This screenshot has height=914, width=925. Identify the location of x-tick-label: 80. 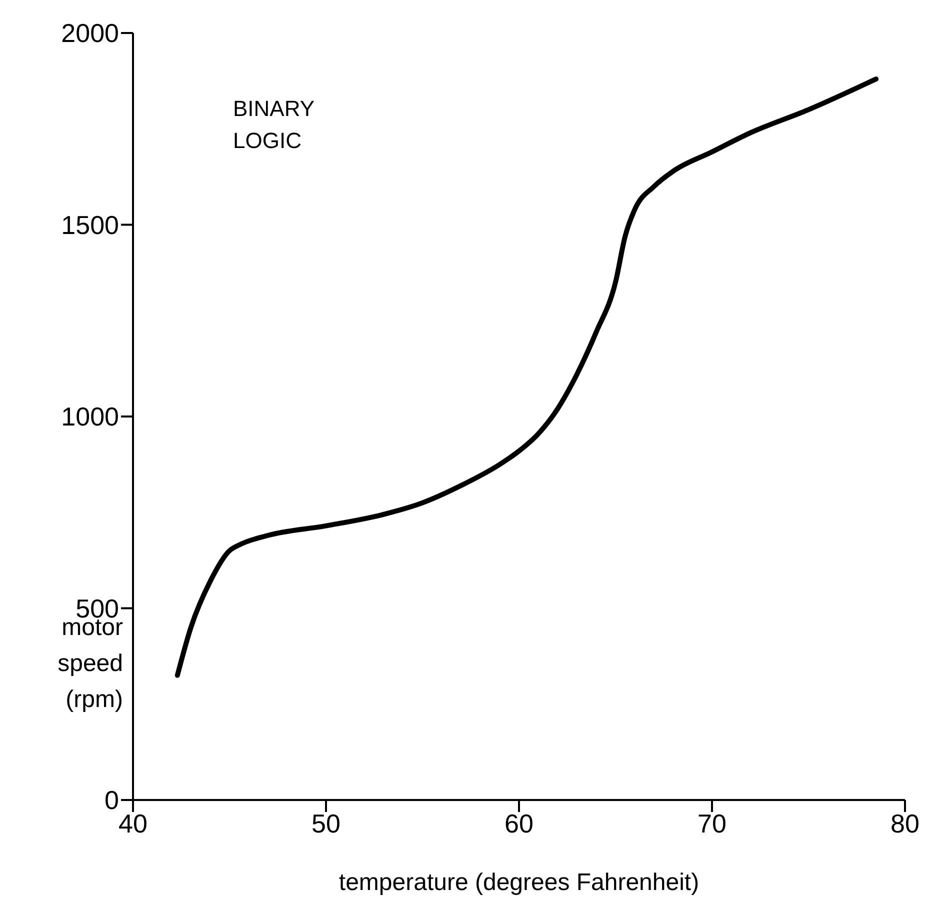
(905, 823).